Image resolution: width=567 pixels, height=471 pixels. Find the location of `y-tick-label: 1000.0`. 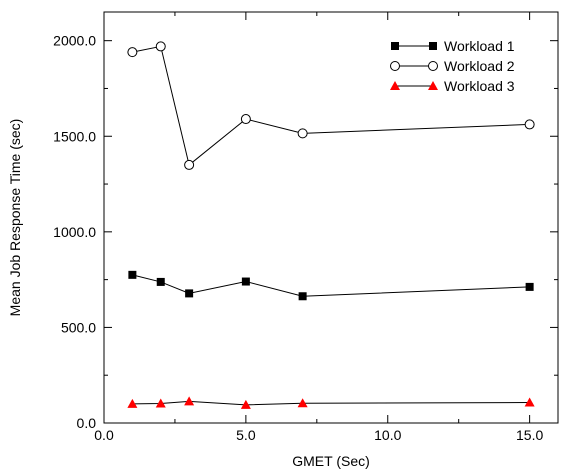

y-tick-label: 1000.0 is located at coordinates (74, 232).